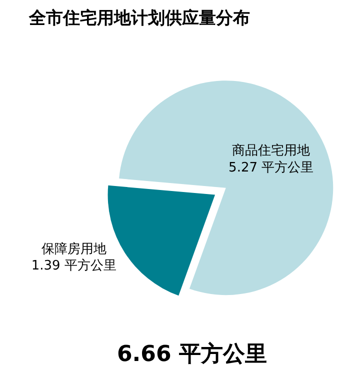 This screenshot has width=364, height=386. I want to click on slice-label: 保障房用地, so click(73, 248).